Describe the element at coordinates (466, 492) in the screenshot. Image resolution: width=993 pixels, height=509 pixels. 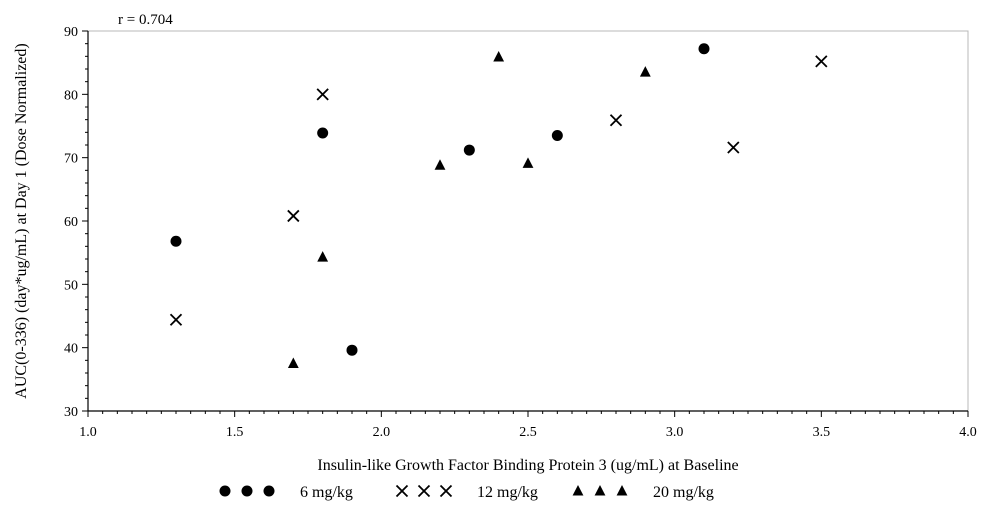
I see `legend: 6 mg/kg 12 mg/kg 20 mg/kg` at that location.